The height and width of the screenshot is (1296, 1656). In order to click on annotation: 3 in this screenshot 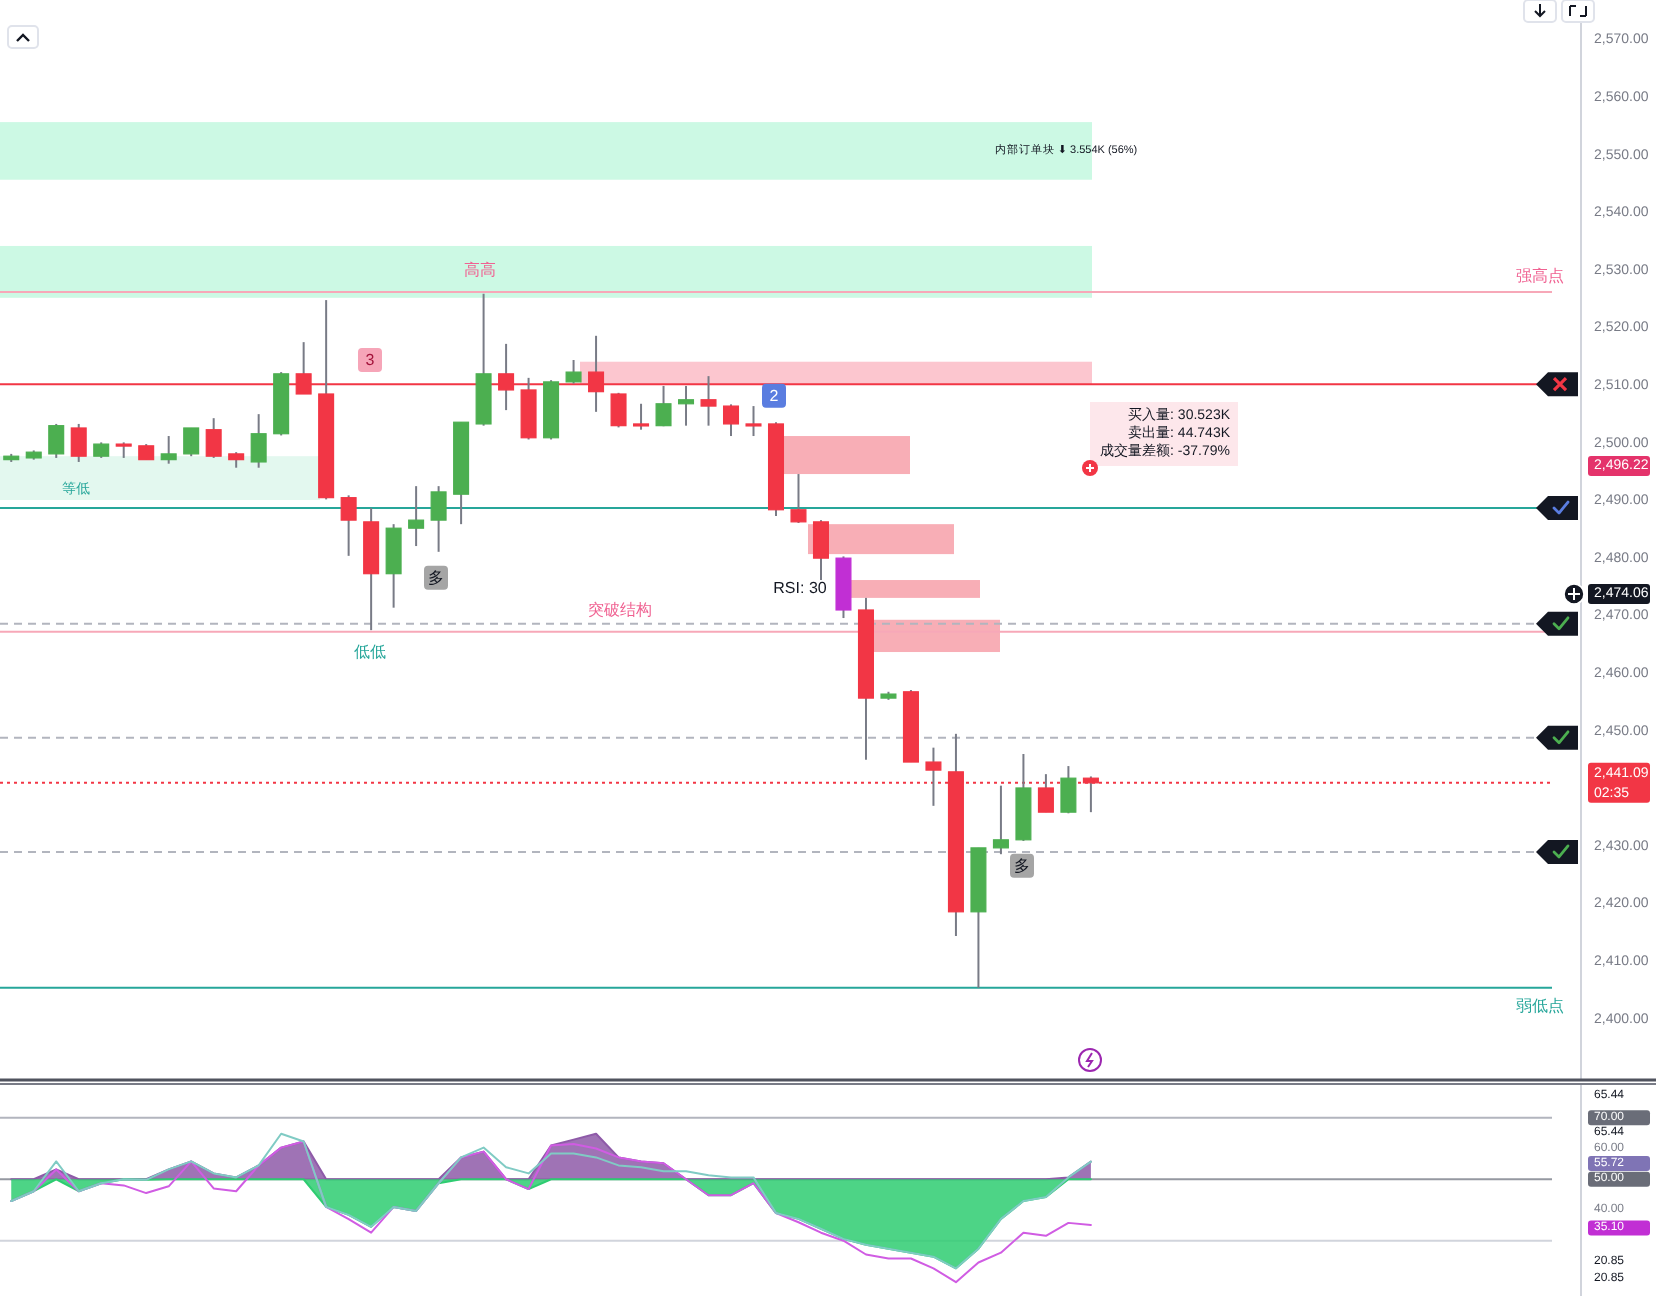, I will do `click(370, 360)`.